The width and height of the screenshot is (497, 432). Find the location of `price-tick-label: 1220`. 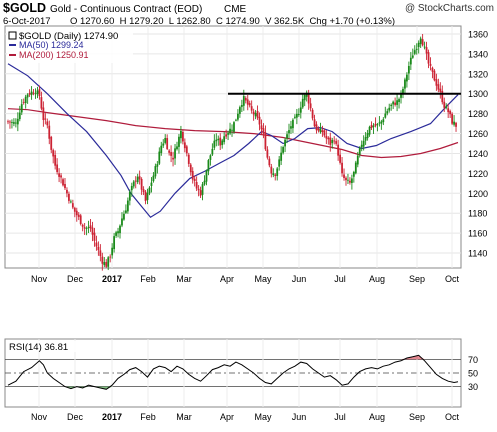

price-tick-label: 1220 is located at coordinates (478, 174).